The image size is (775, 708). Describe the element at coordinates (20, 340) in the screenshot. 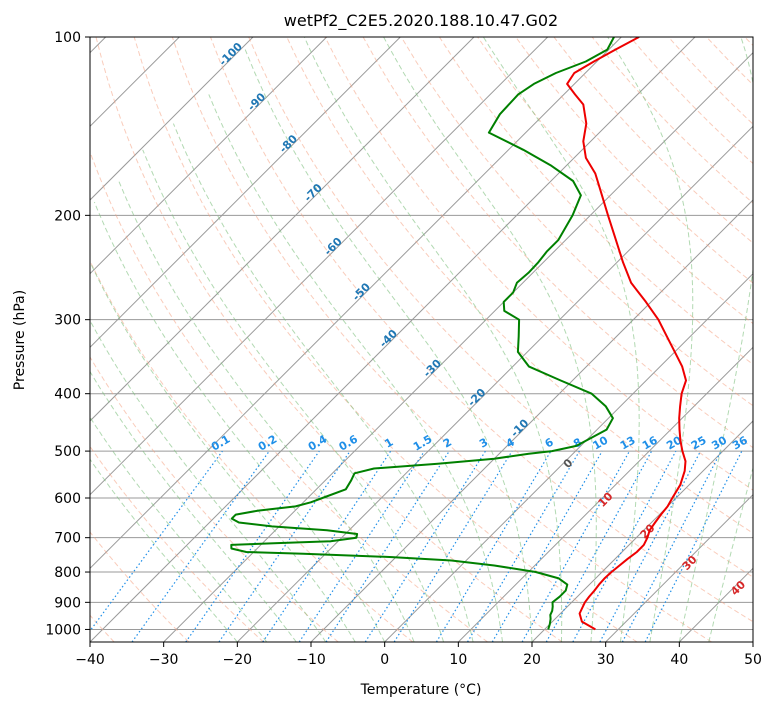

I see `y-axis-label: Pressure (hPa)` at that location.